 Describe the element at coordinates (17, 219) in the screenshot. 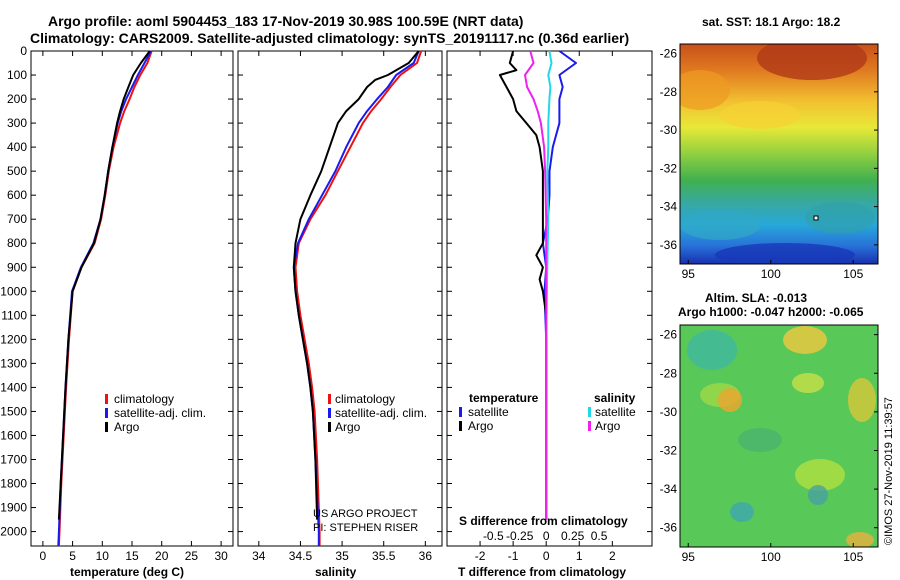

I see `depth-tick-label: 700` at that location.